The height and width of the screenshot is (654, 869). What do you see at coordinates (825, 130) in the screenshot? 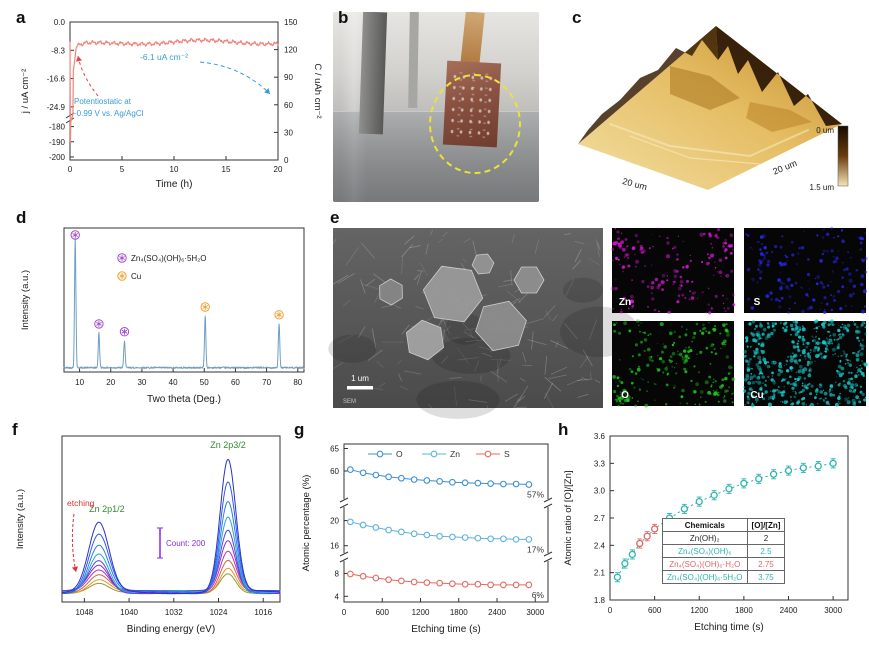
I see `svg-text: 0 um` at bounding box center [825, 130].